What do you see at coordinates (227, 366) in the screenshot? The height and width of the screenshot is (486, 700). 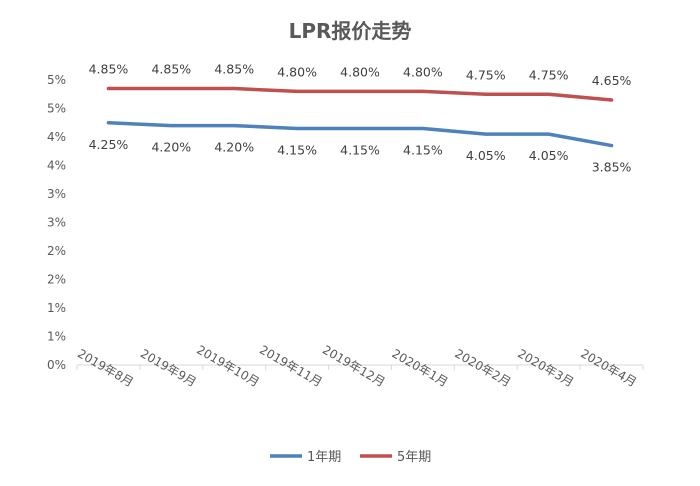 I see `x-tick-label: 2019年10月` at bounding box center [227, 366].